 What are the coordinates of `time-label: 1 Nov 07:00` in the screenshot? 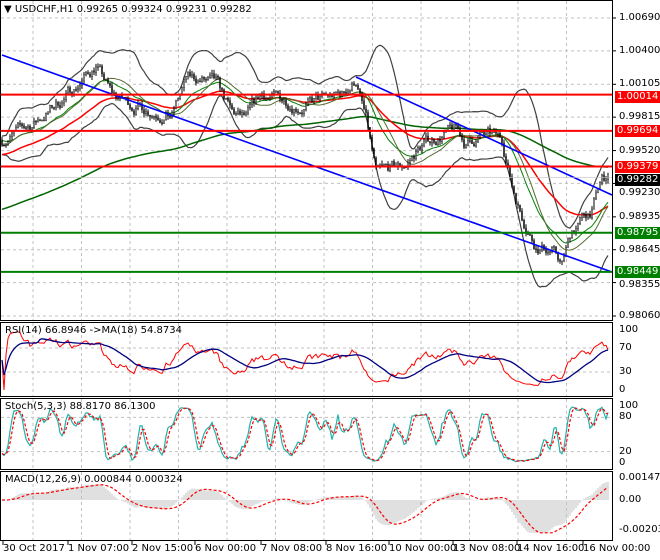 It's located at (99, 548).